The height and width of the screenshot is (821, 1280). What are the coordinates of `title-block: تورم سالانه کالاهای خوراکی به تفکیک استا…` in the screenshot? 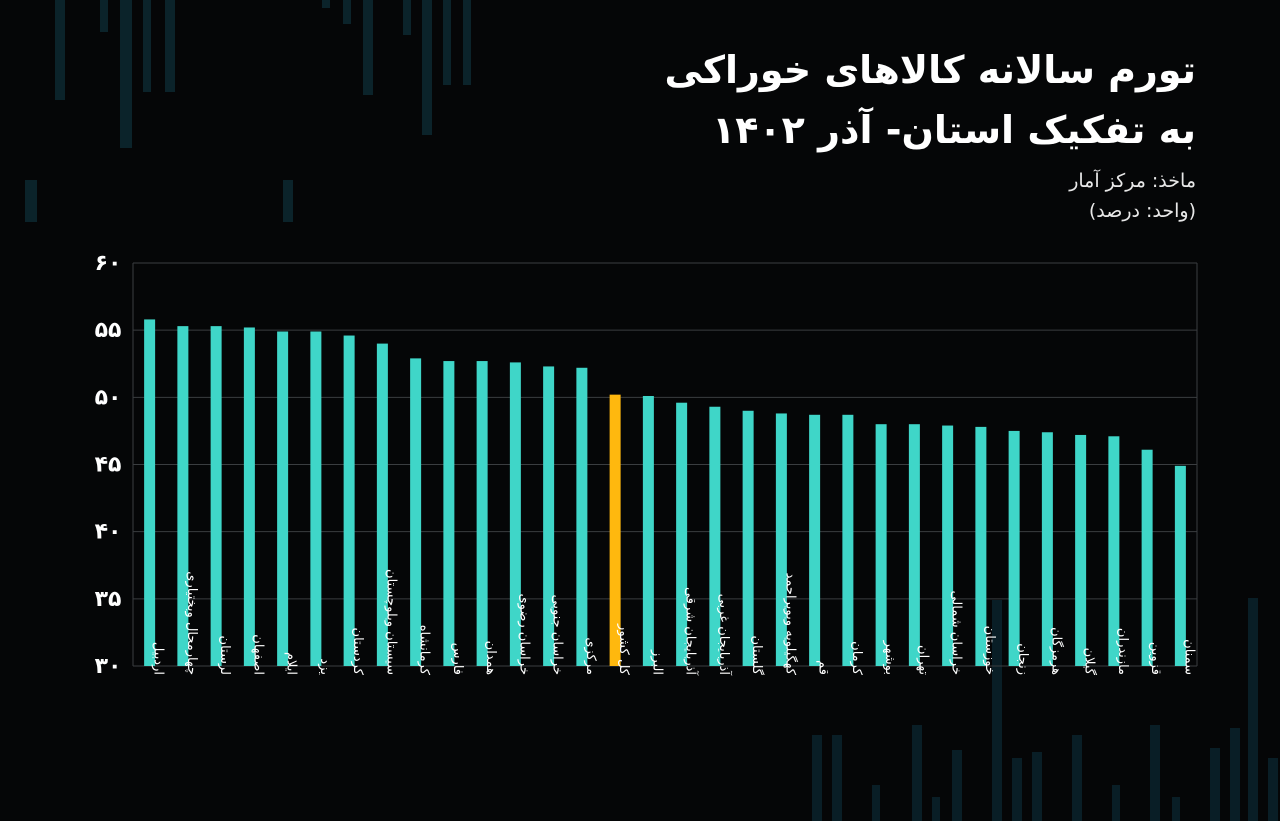 It's located at (930, 133).